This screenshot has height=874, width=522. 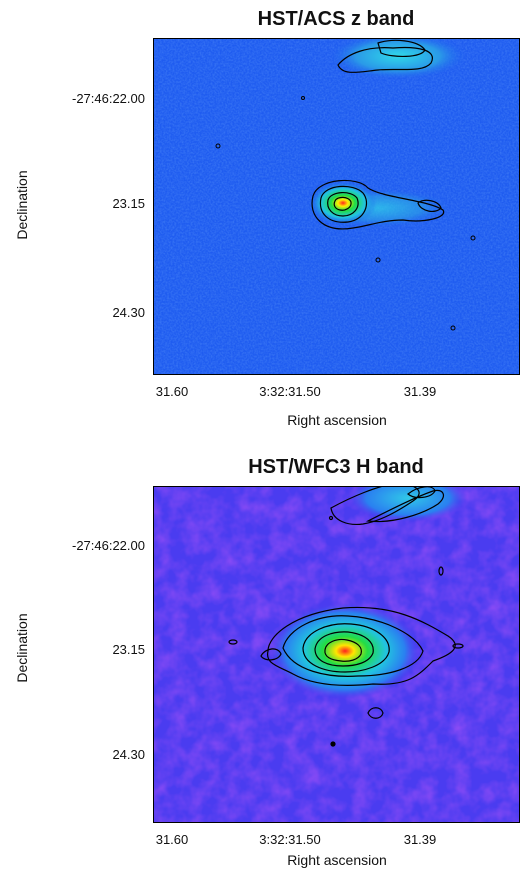 I want to click on neighbor-source-top, so click(x=398, y=59).